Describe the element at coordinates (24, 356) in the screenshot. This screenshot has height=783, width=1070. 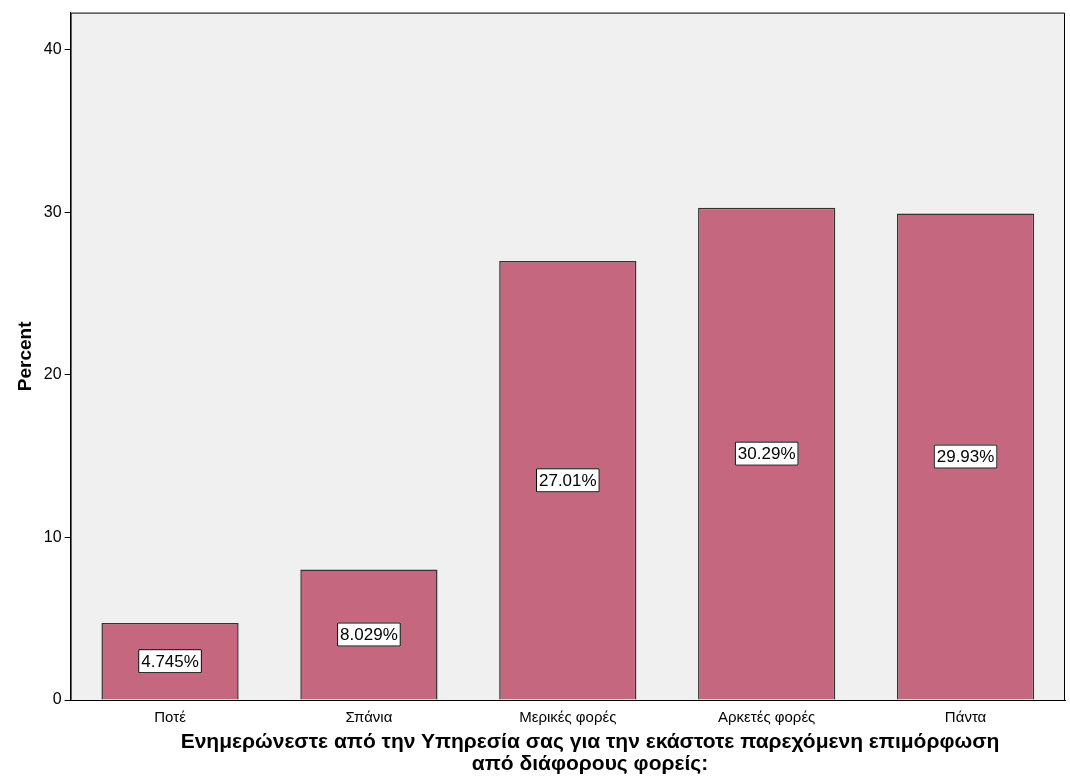
I see `y-axis-title: Percent` at that location.